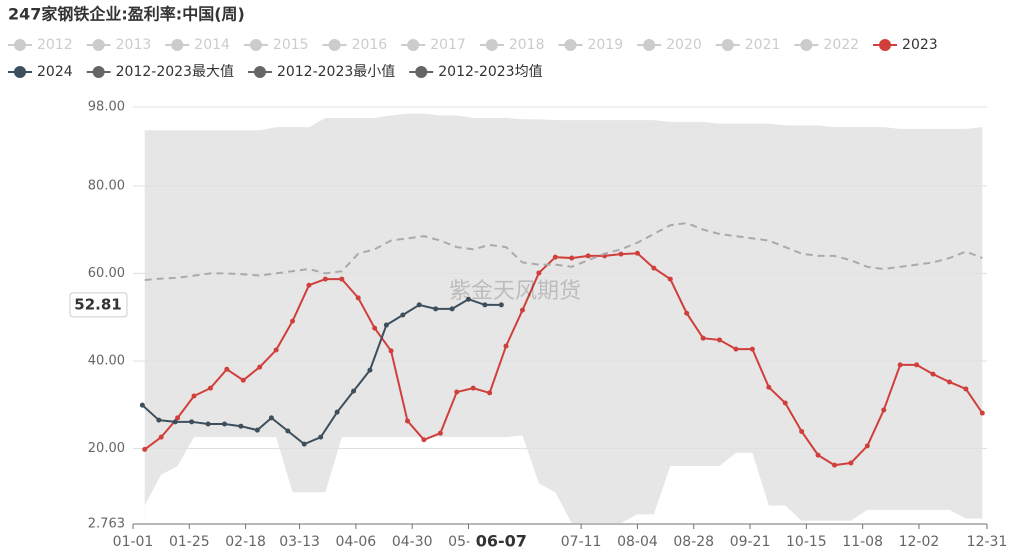 This screenshot has width=1019, height=554. I want to click on legend-label: 2014, so click(212, 45).